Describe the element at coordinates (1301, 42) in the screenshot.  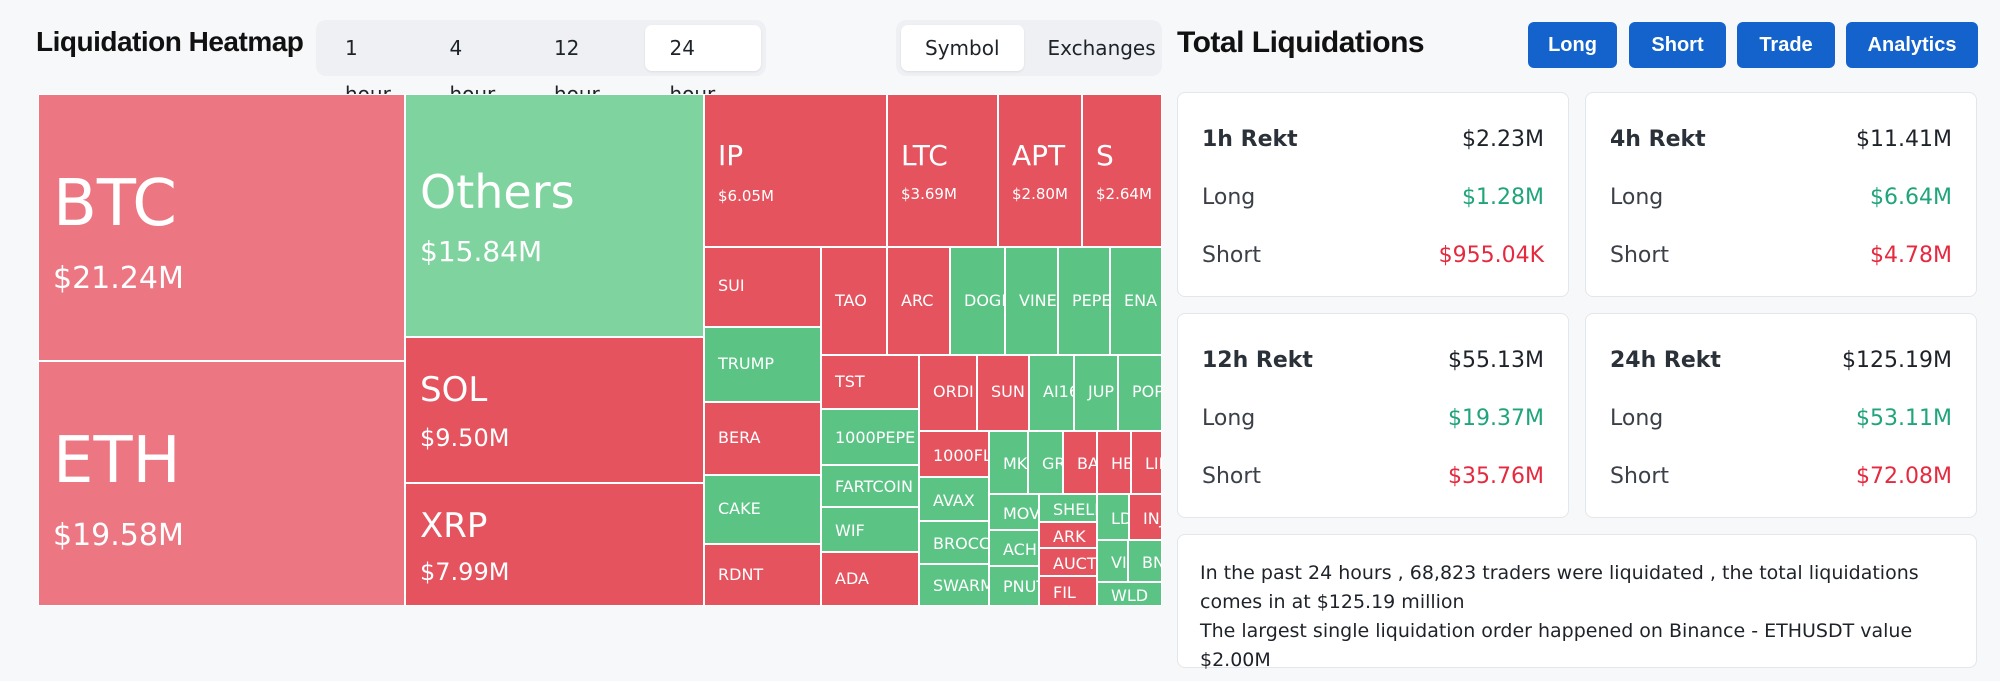
I see `total-liquidations-title: Total Liquidations` at that location.